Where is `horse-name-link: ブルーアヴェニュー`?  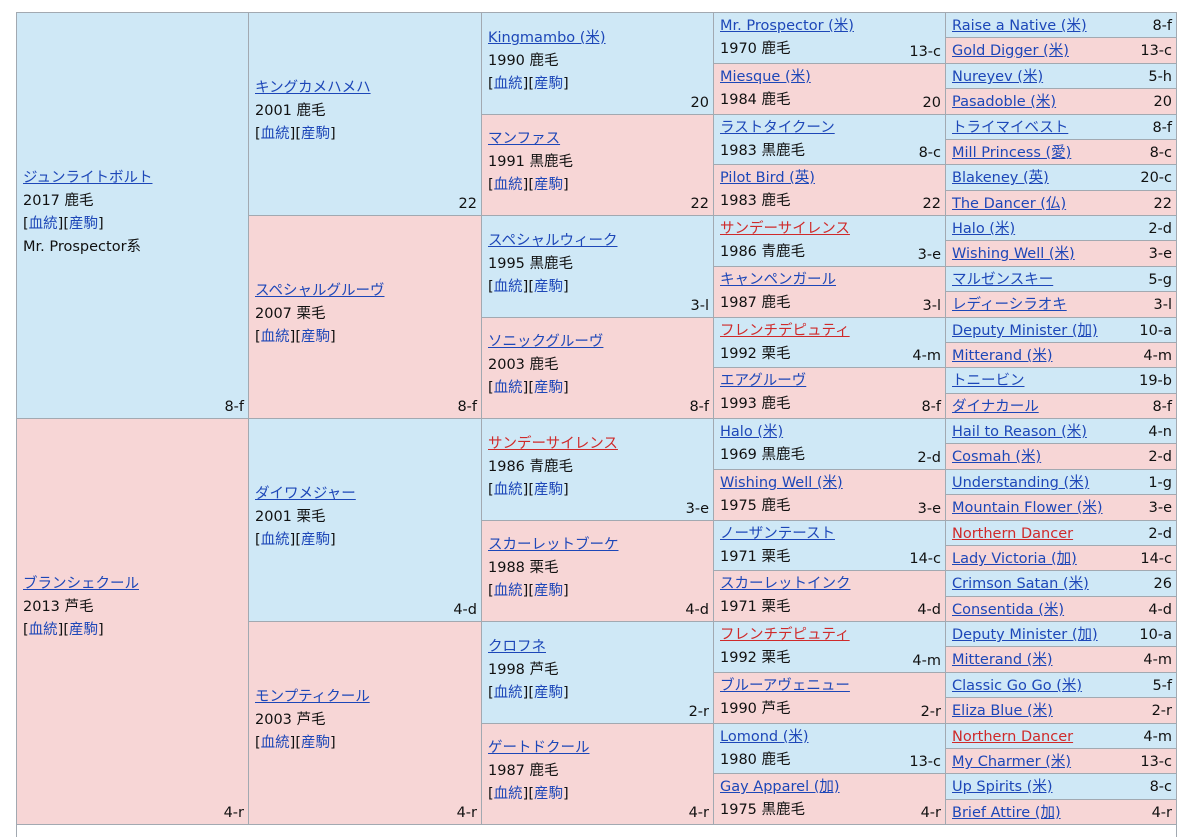
horse-name-link: ブルーアヴェニュー is located at coordinates (785, 686).